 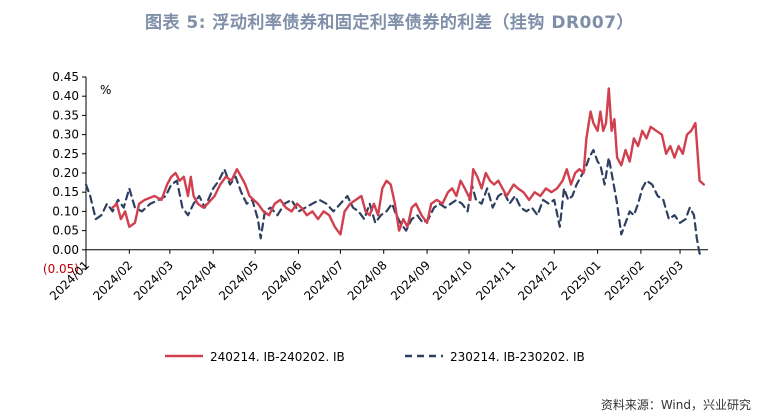 I want to click on y-tick-label: 0.20, so click(x=65, y=173).